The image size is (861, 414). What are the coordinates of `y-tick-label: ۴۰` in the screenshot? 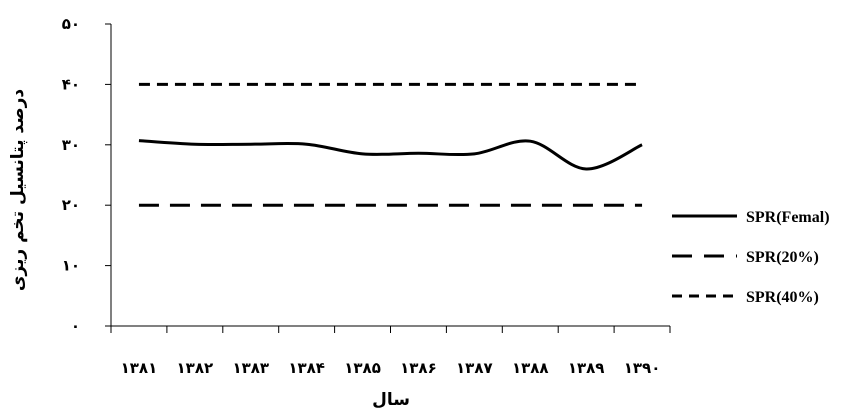 It's located at (71, 84).